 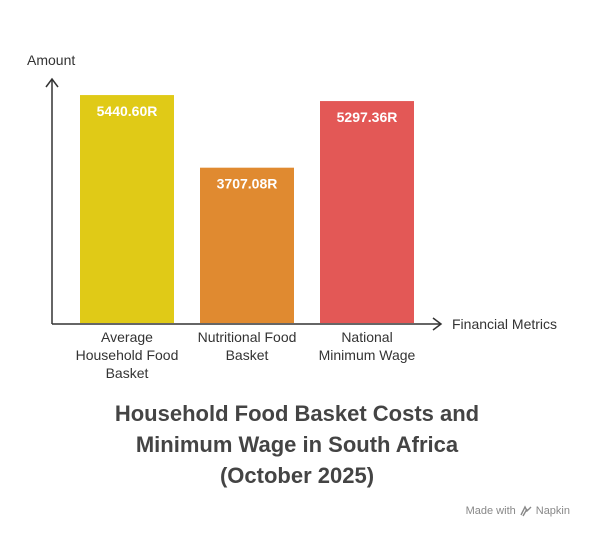 What do you see at coordinates (297, 413) in the screenshot?
I see `chart-title-line: Household Food Basket Costs and` at bounding box center [297, 413].